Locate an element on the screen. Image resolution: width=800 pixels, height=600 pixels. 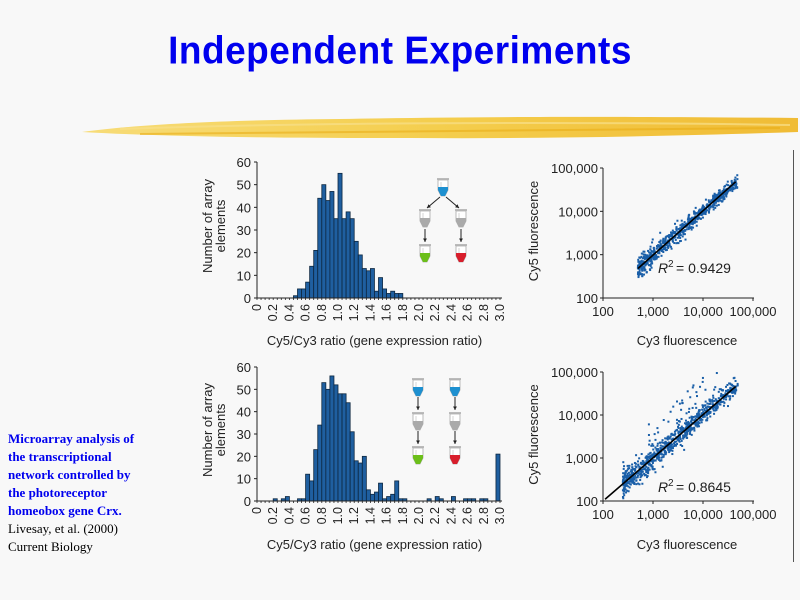
x-tick-label: 1.2 is located at coordinates (354, 312).